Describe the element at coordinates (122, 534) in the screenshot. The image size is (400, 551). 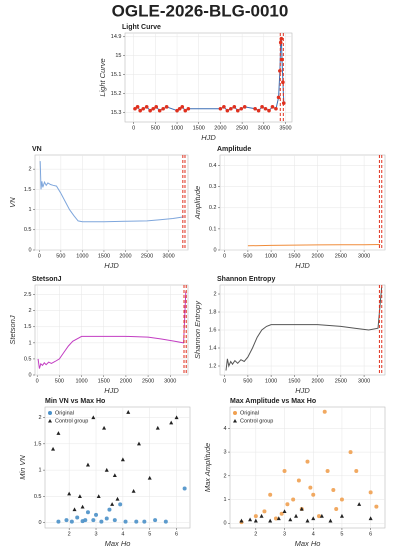
I see `x-tick-label: 4` at that location.